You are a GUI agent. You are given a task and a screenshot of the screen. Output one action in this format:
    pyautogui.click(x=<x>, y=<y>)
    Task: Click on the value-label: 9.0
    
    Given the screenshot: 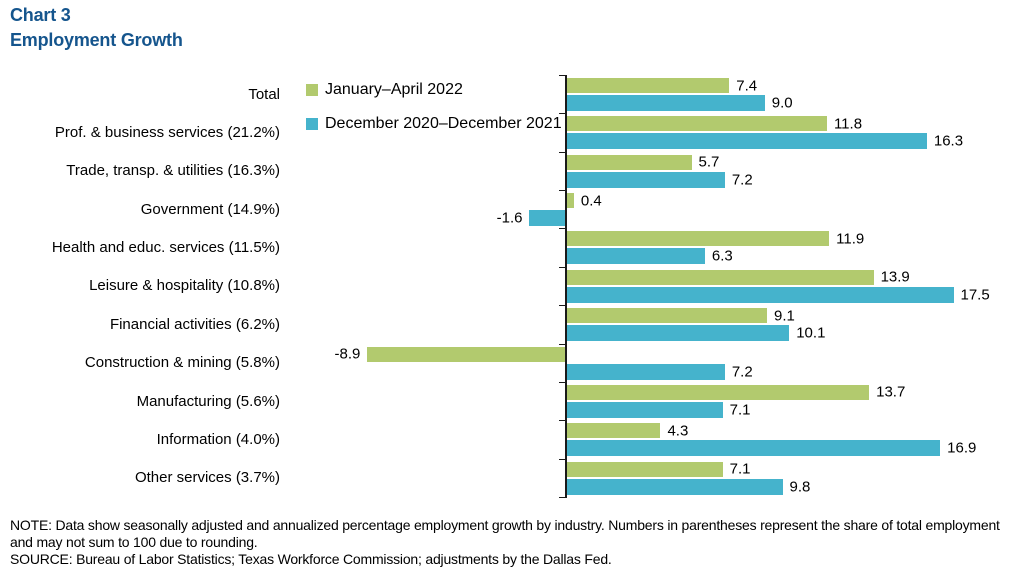 What is the action you would take?
    pyautogui.click(x=782, y=103)
    